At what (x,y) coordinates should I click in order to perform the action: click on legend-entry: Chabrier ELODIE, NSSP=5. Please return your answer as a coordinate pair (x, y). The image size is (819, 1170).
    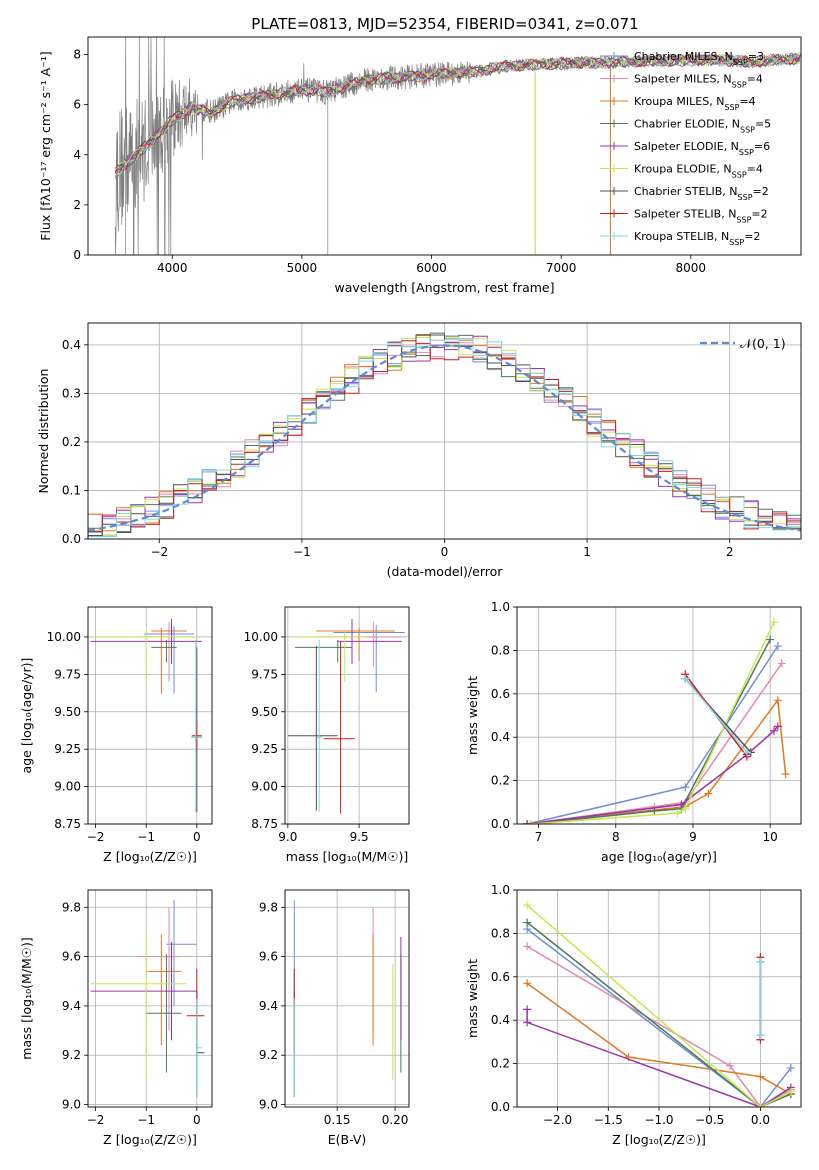
    Looking at the image, I should click on (702, 126).